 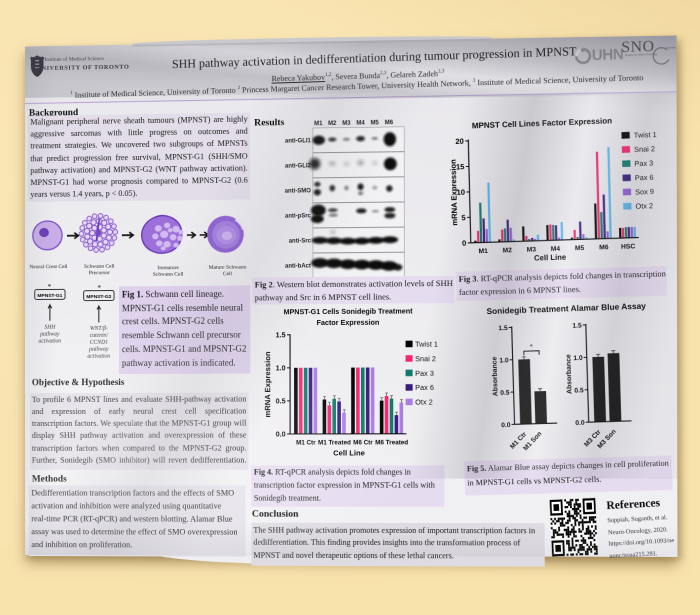 What do you see at coordinates (463, 217) in the screenshot?
I see `svg-text: 5` at bounding box center [463, 217].